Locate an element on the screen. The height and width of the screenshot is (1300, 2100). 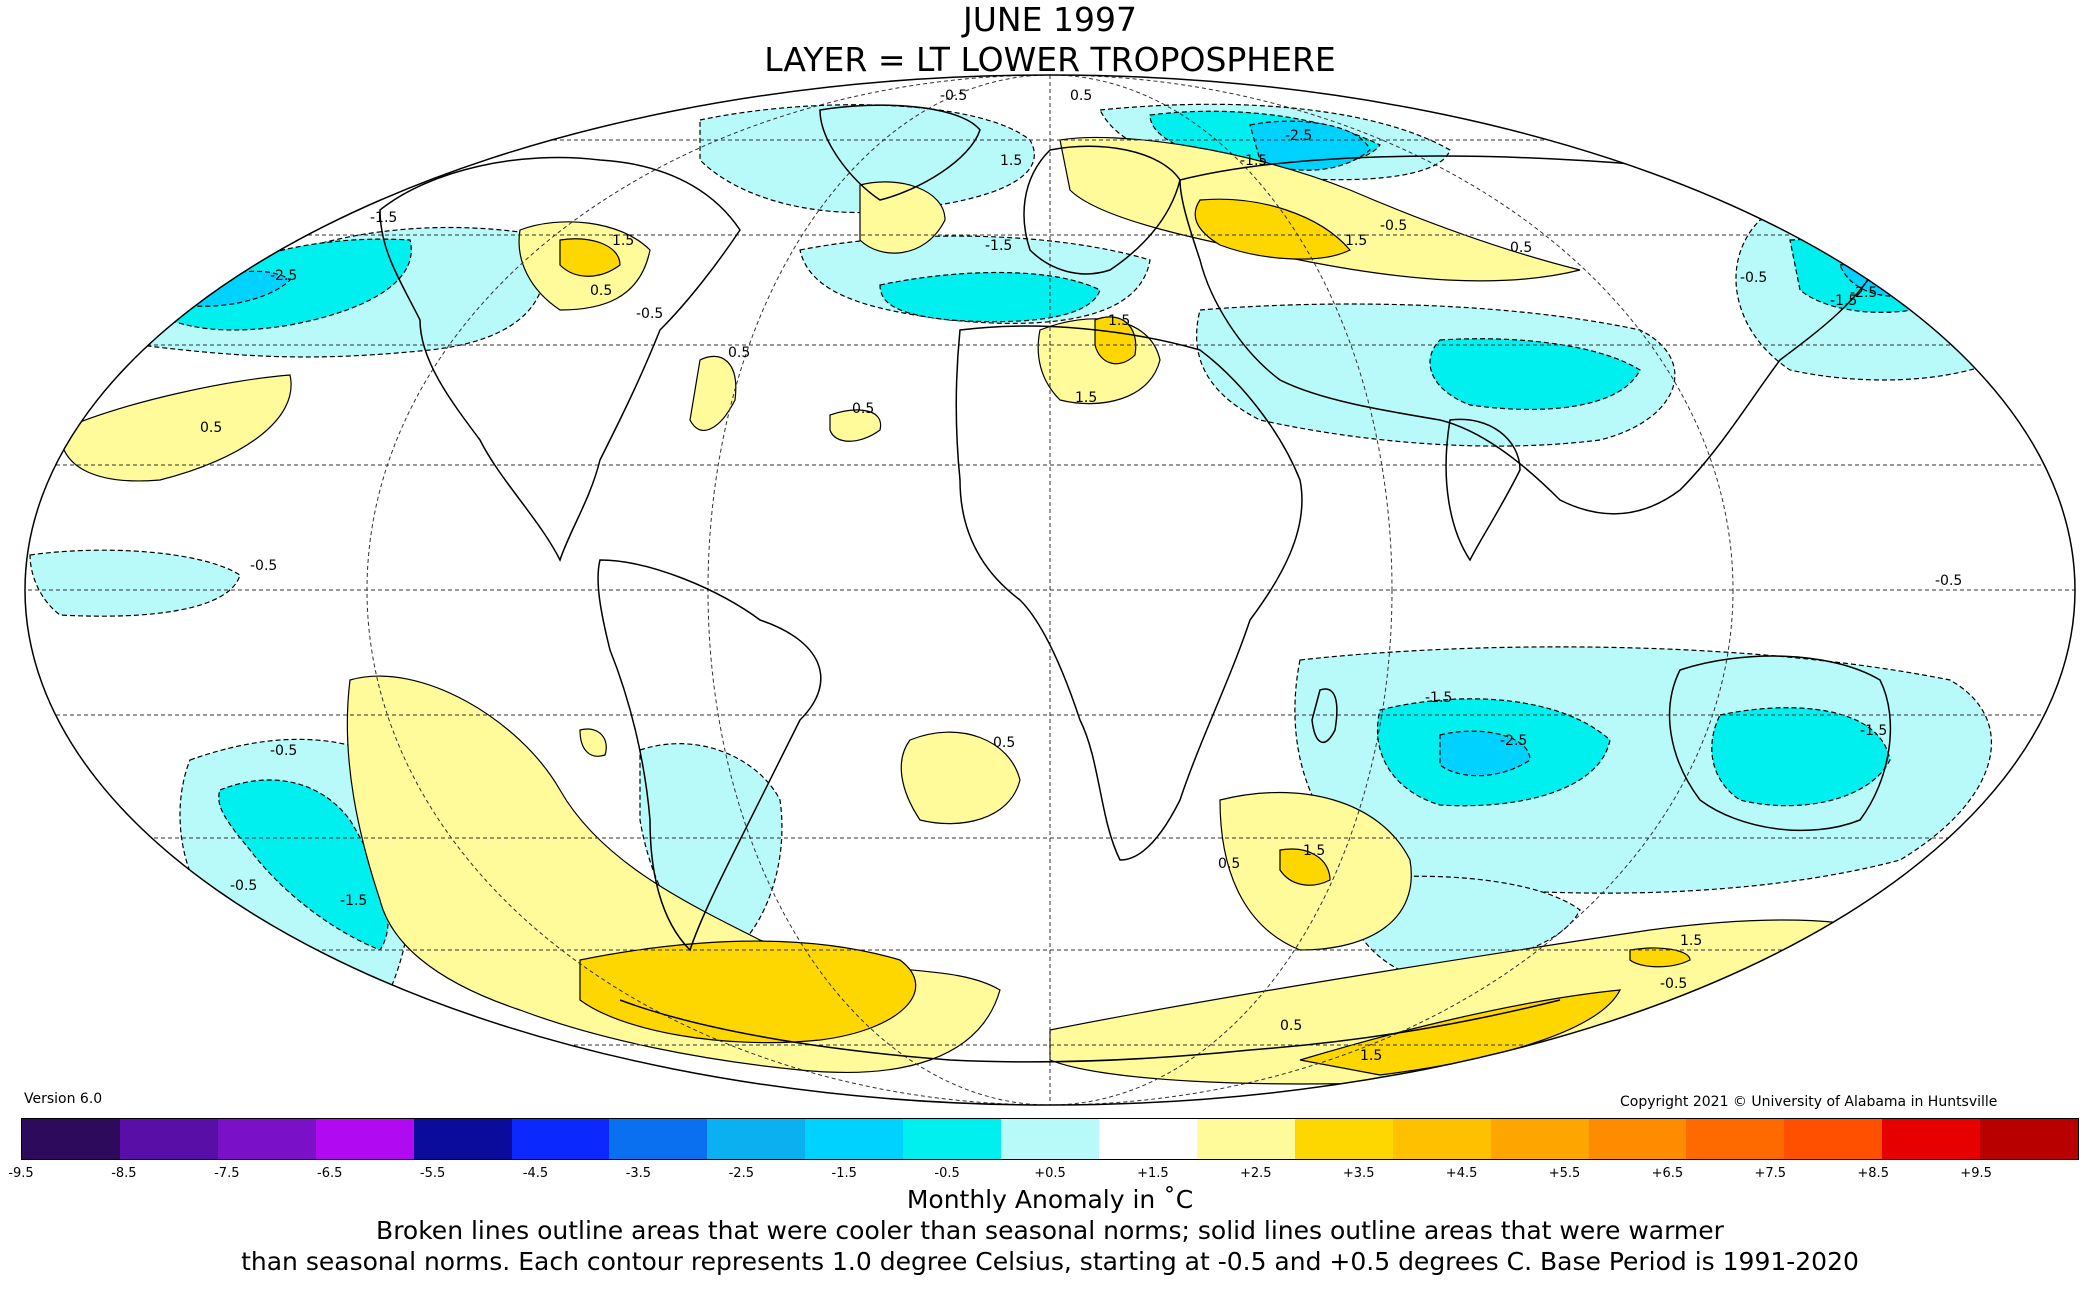
colorbar-tick-label: -9.5 is located at coordinates (21, 1173).